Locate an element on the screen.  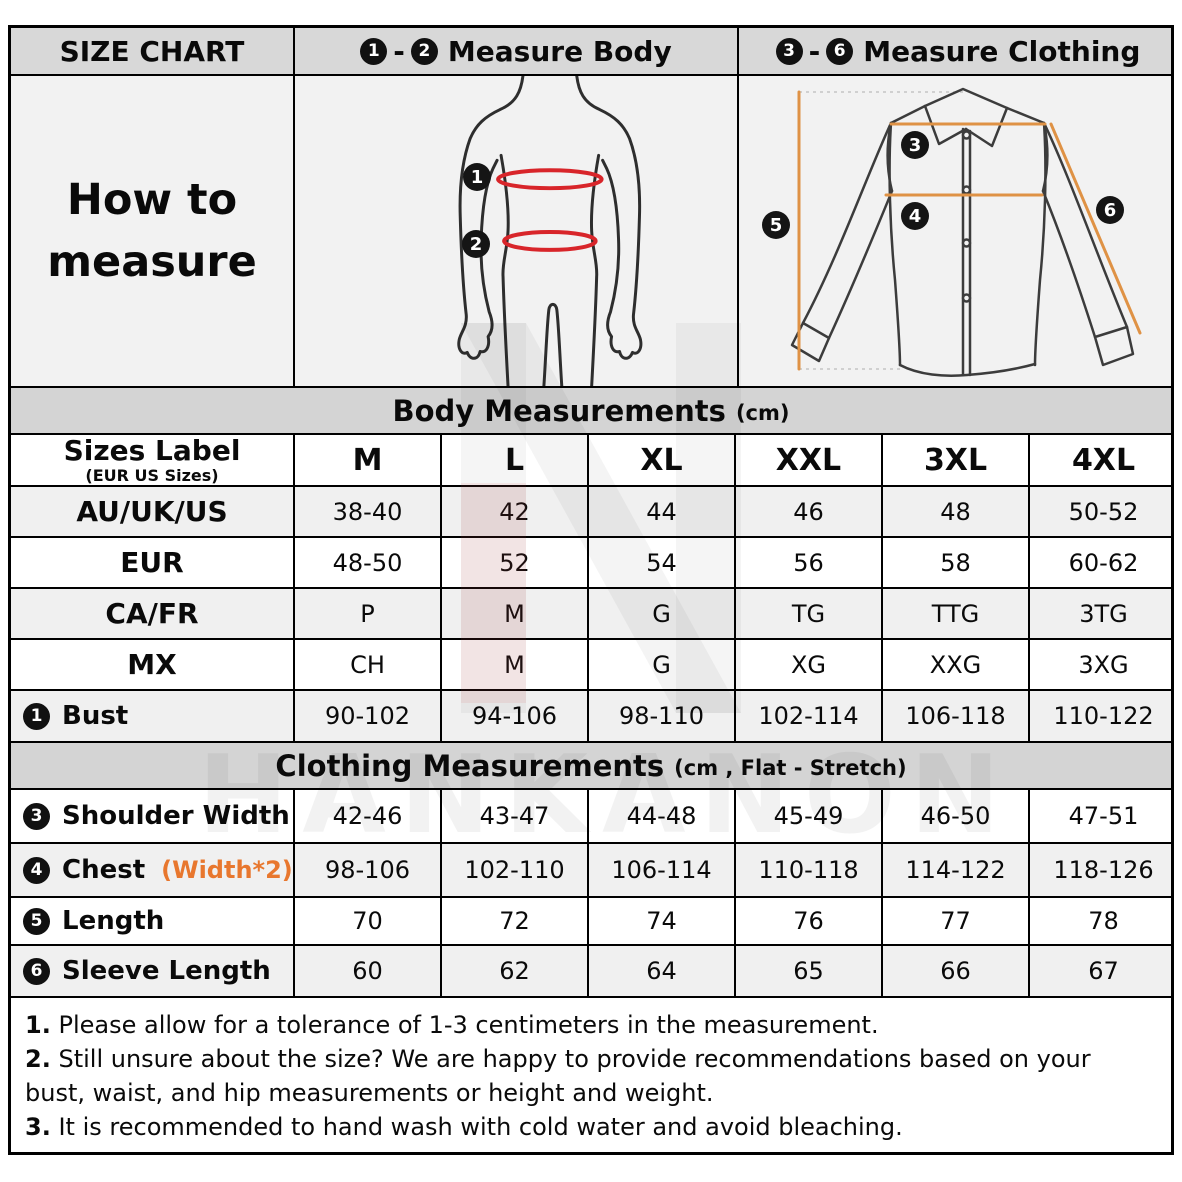
table-cell: 76 is located at coordinates (809, 921).